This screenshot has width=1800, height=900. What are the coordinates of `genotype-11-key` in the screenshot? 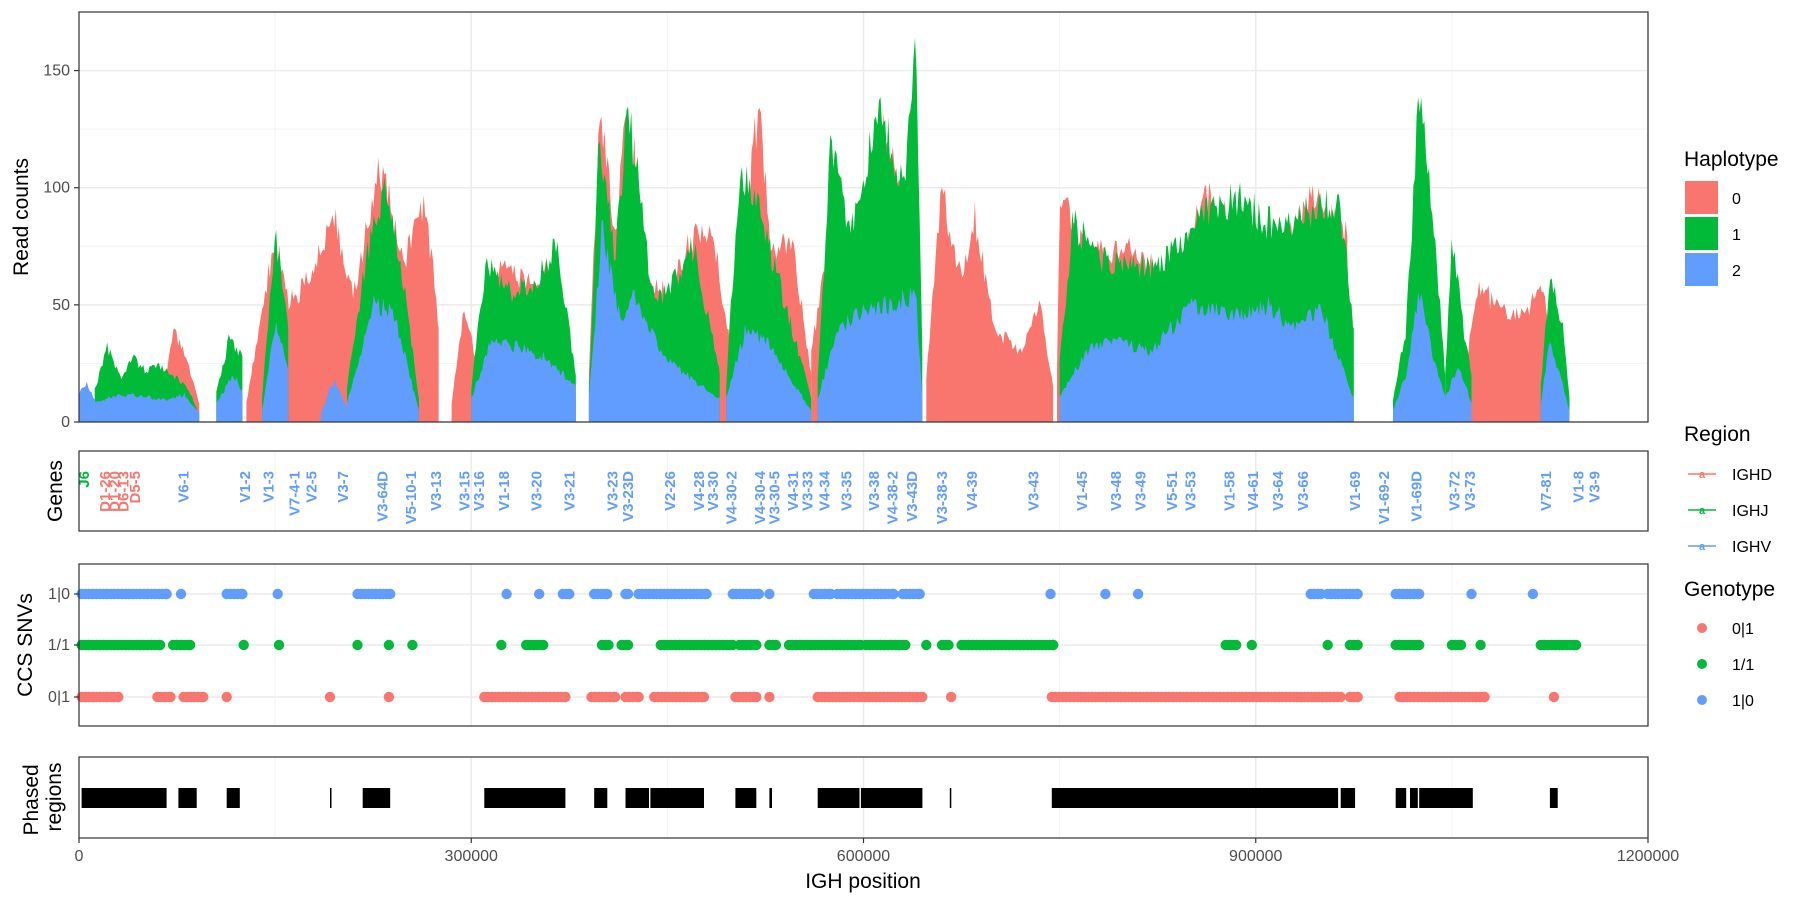 It's located at (1702, 664).